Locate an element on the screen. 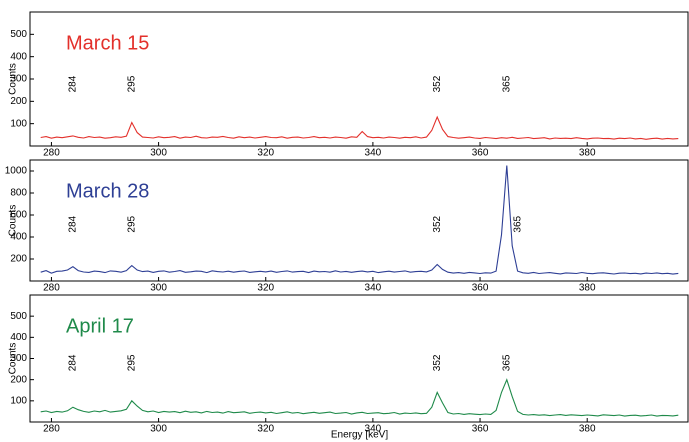 The image size is (689, 442). y-tick-label: 800 is located at coordinates (18, 193).